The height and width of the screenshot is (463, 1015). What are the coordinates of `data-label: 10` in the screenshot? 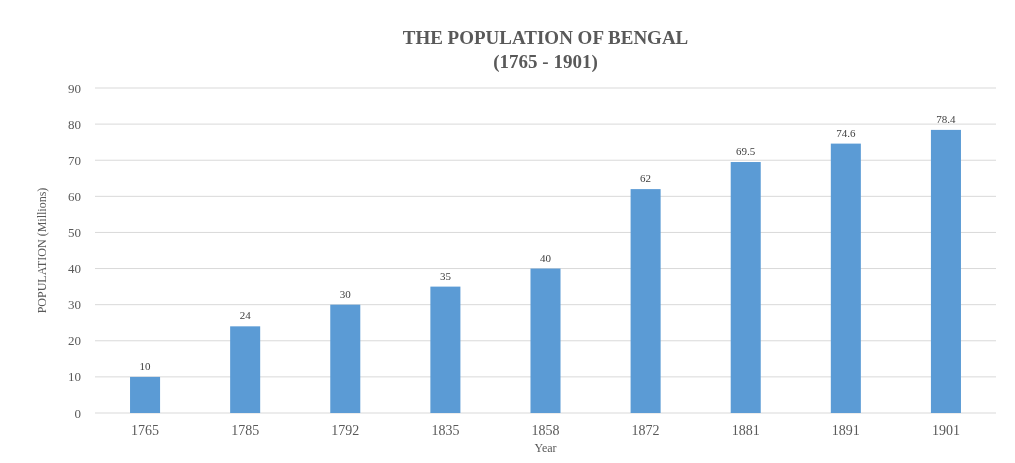 It's located at (145, 365).